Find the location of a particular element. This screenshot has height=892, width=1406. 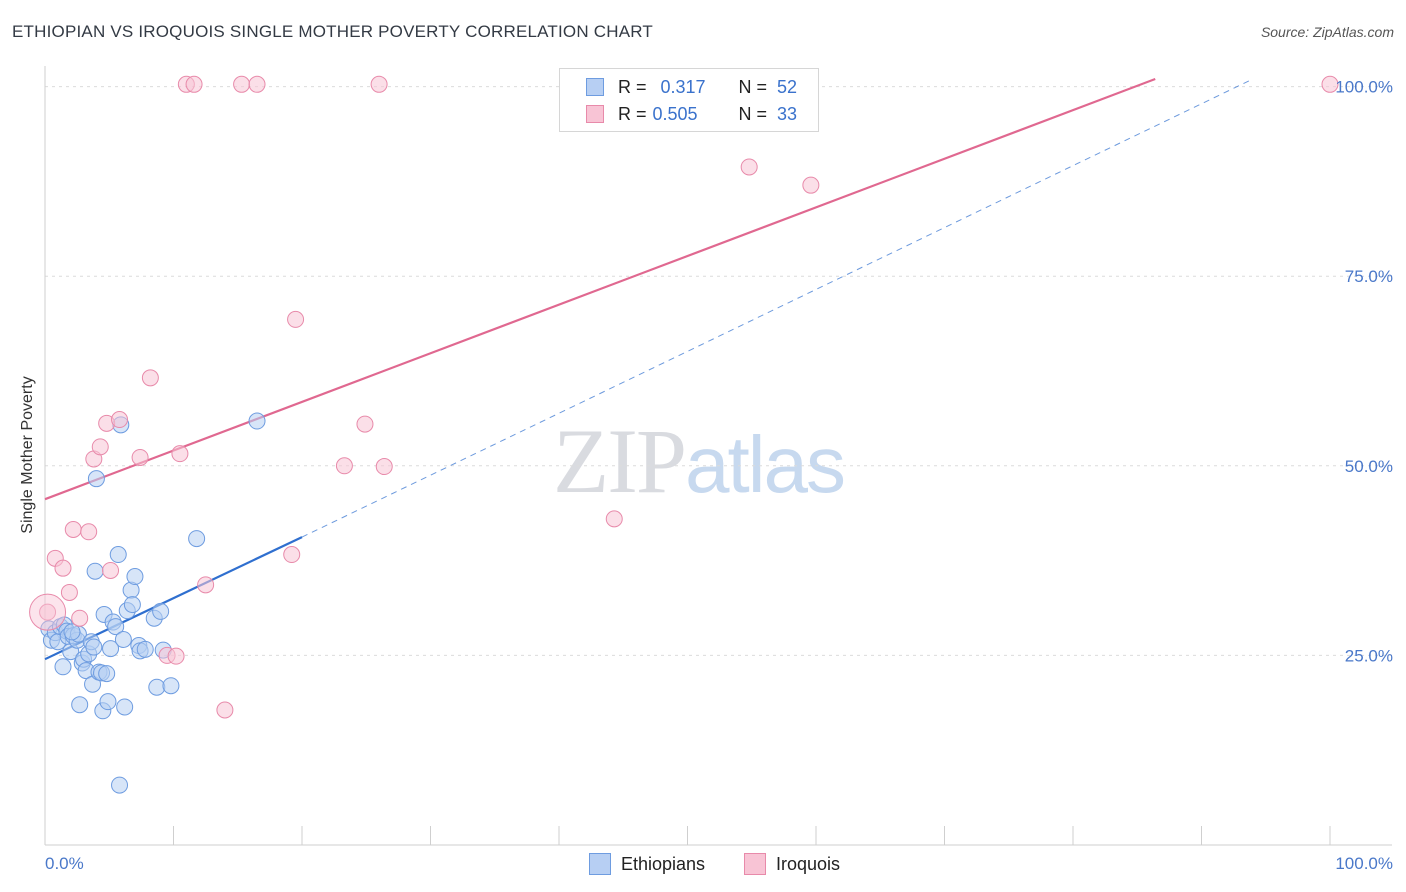

legend-n-value-ethiopians: 52 is located at coordinates (787, 86).